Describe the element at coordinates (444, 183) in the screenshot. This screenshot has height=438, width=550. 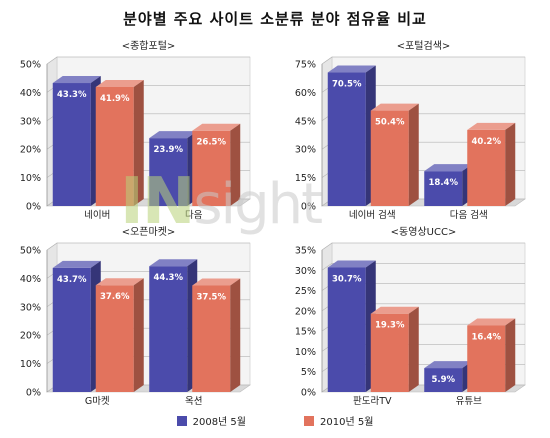
I see `data-label: 18.4%` at that location.